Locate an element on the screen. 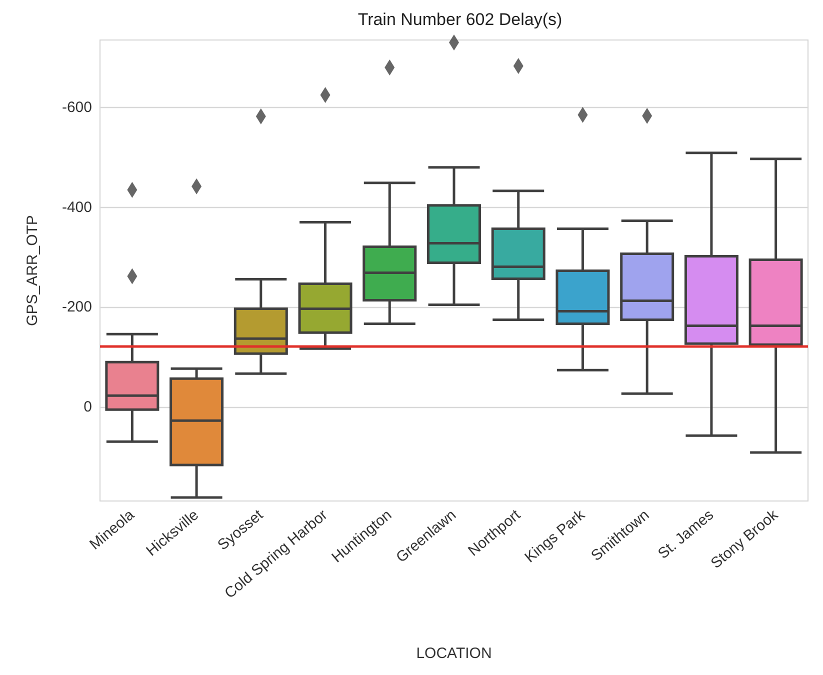 Image resolution: width=823 pixels, height=675 pixels. chart-title: Train Number 602 Delay(s) is located at coordinates (460, 19).